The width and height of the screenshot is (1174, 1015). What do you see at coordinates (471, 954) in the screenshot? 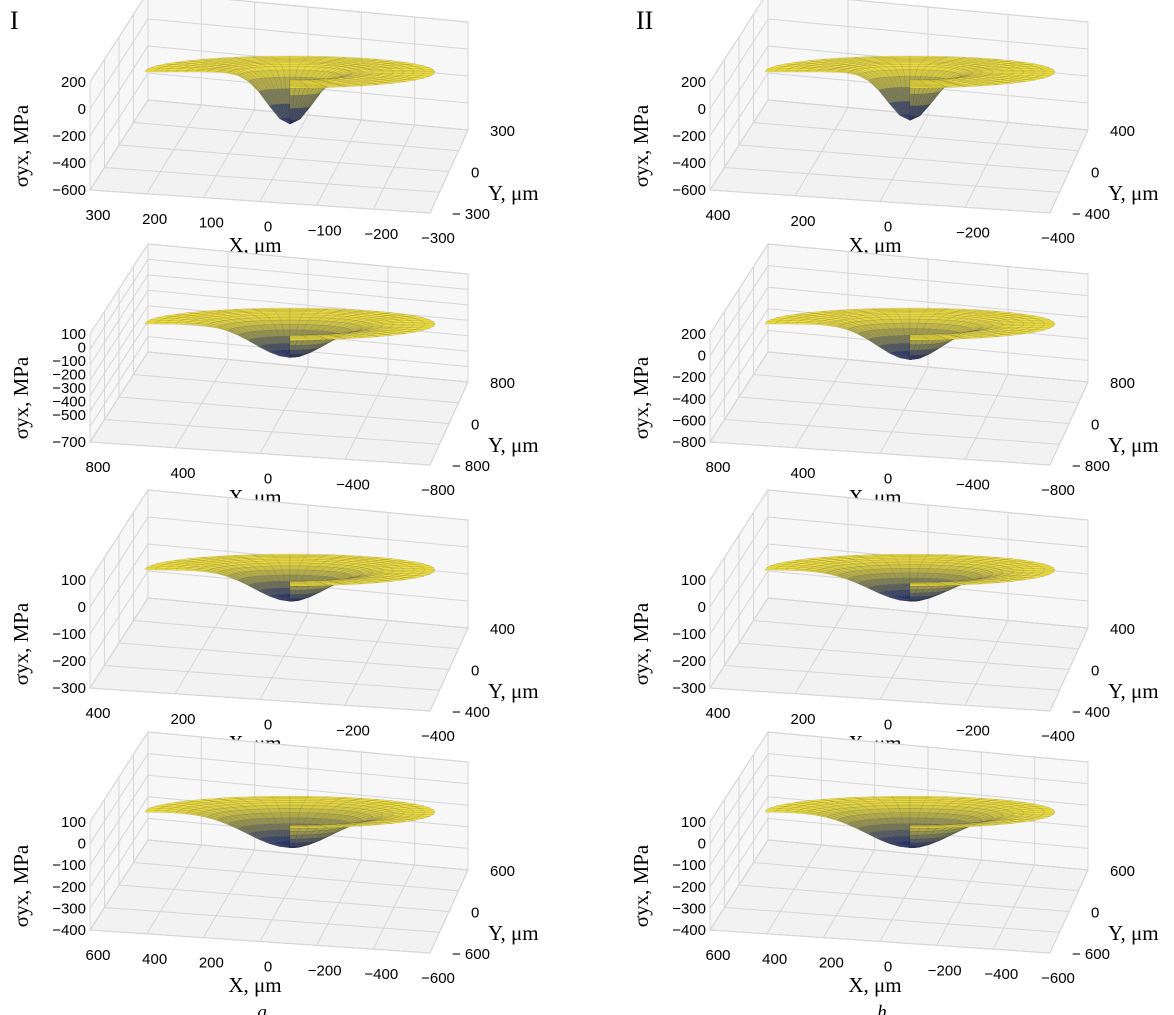
I see `y-tick-label: − 600` at bounding box center [471, 954].